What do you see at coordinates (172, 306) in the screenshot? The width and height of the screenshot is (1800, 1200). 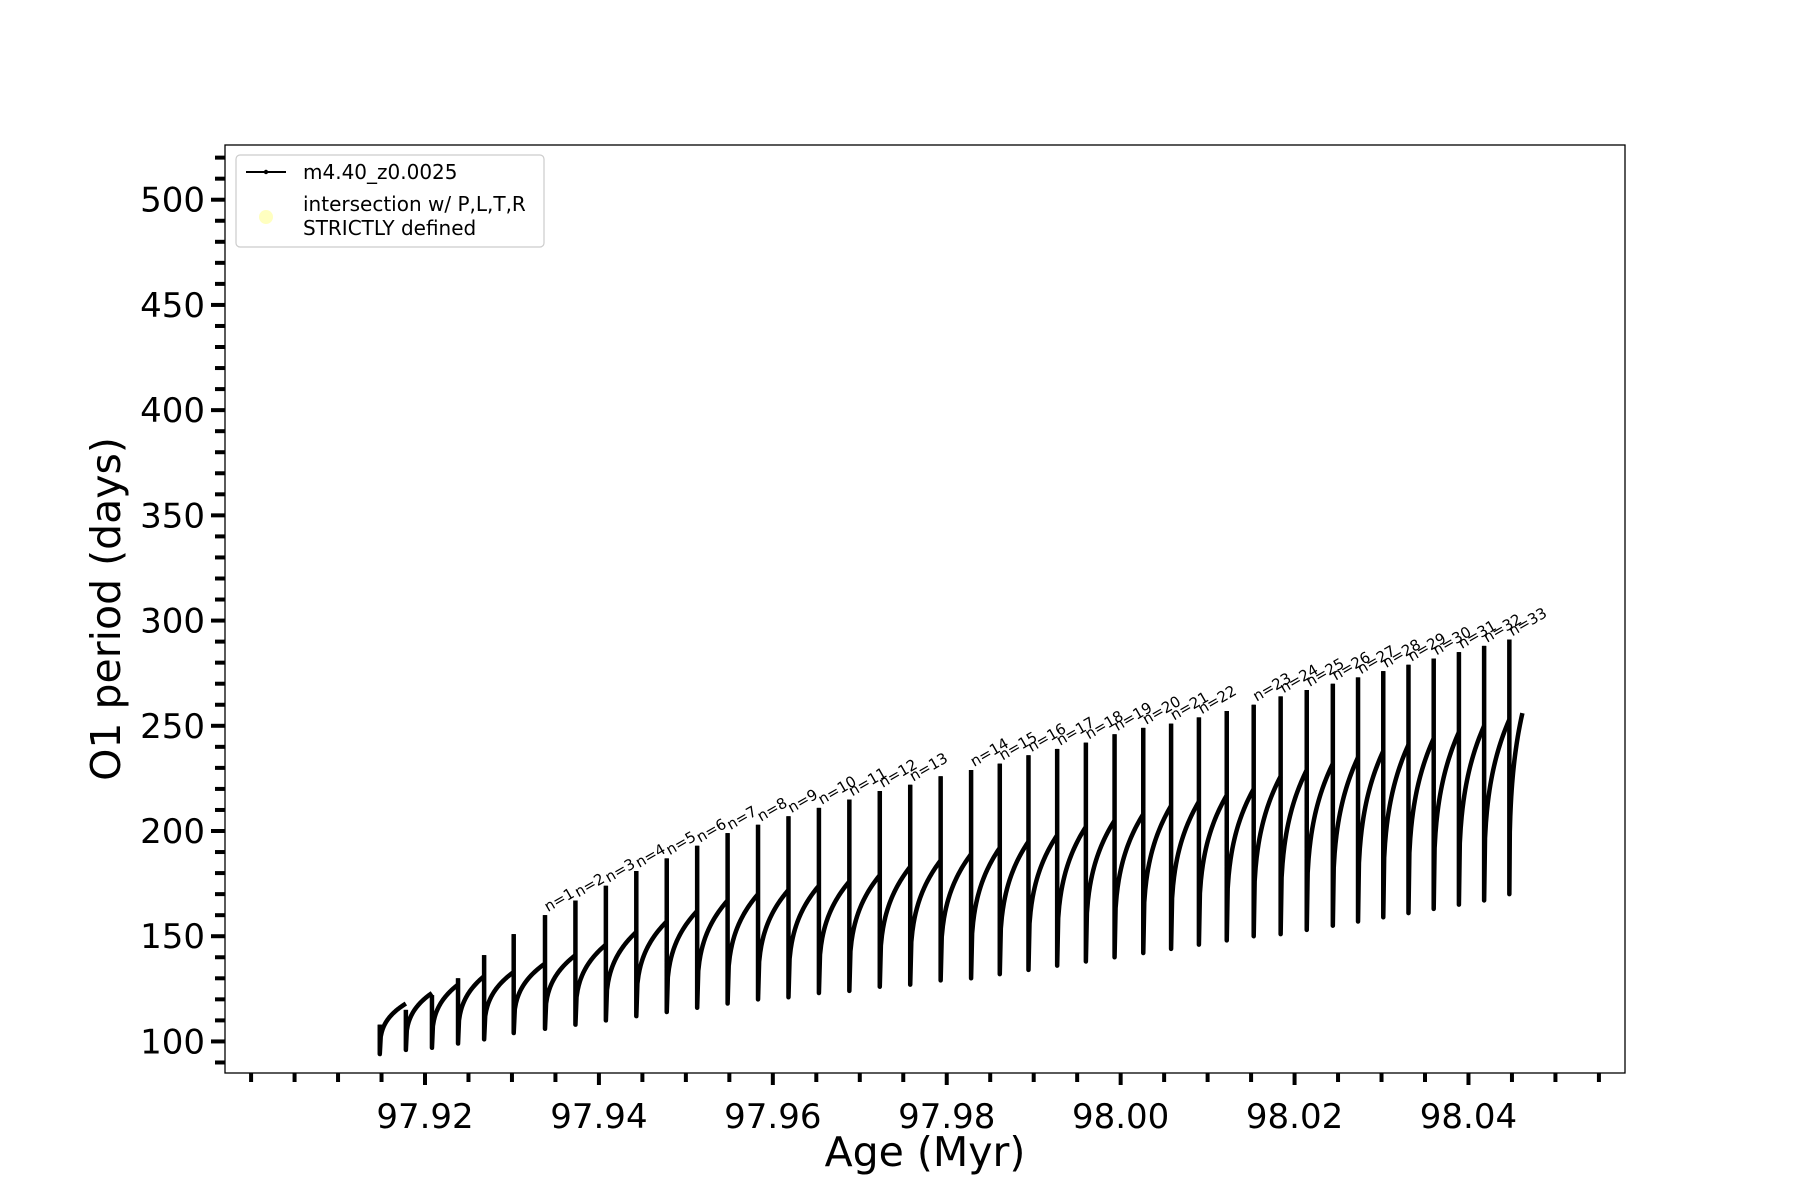 I see `y-tick-label: 450` at bounding box center [172, 306].